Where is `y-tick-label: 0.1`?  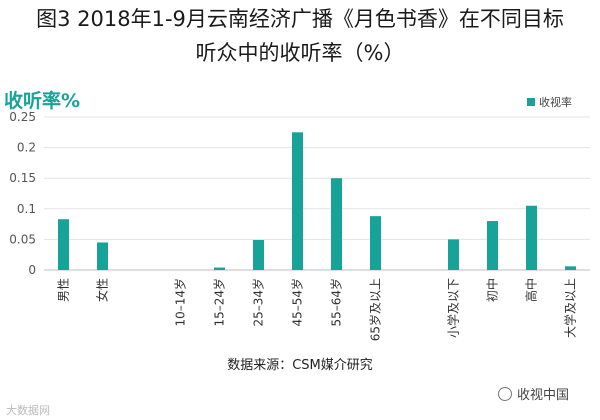 y-tick-label: 0.1 is located at coordinates (26, 209).